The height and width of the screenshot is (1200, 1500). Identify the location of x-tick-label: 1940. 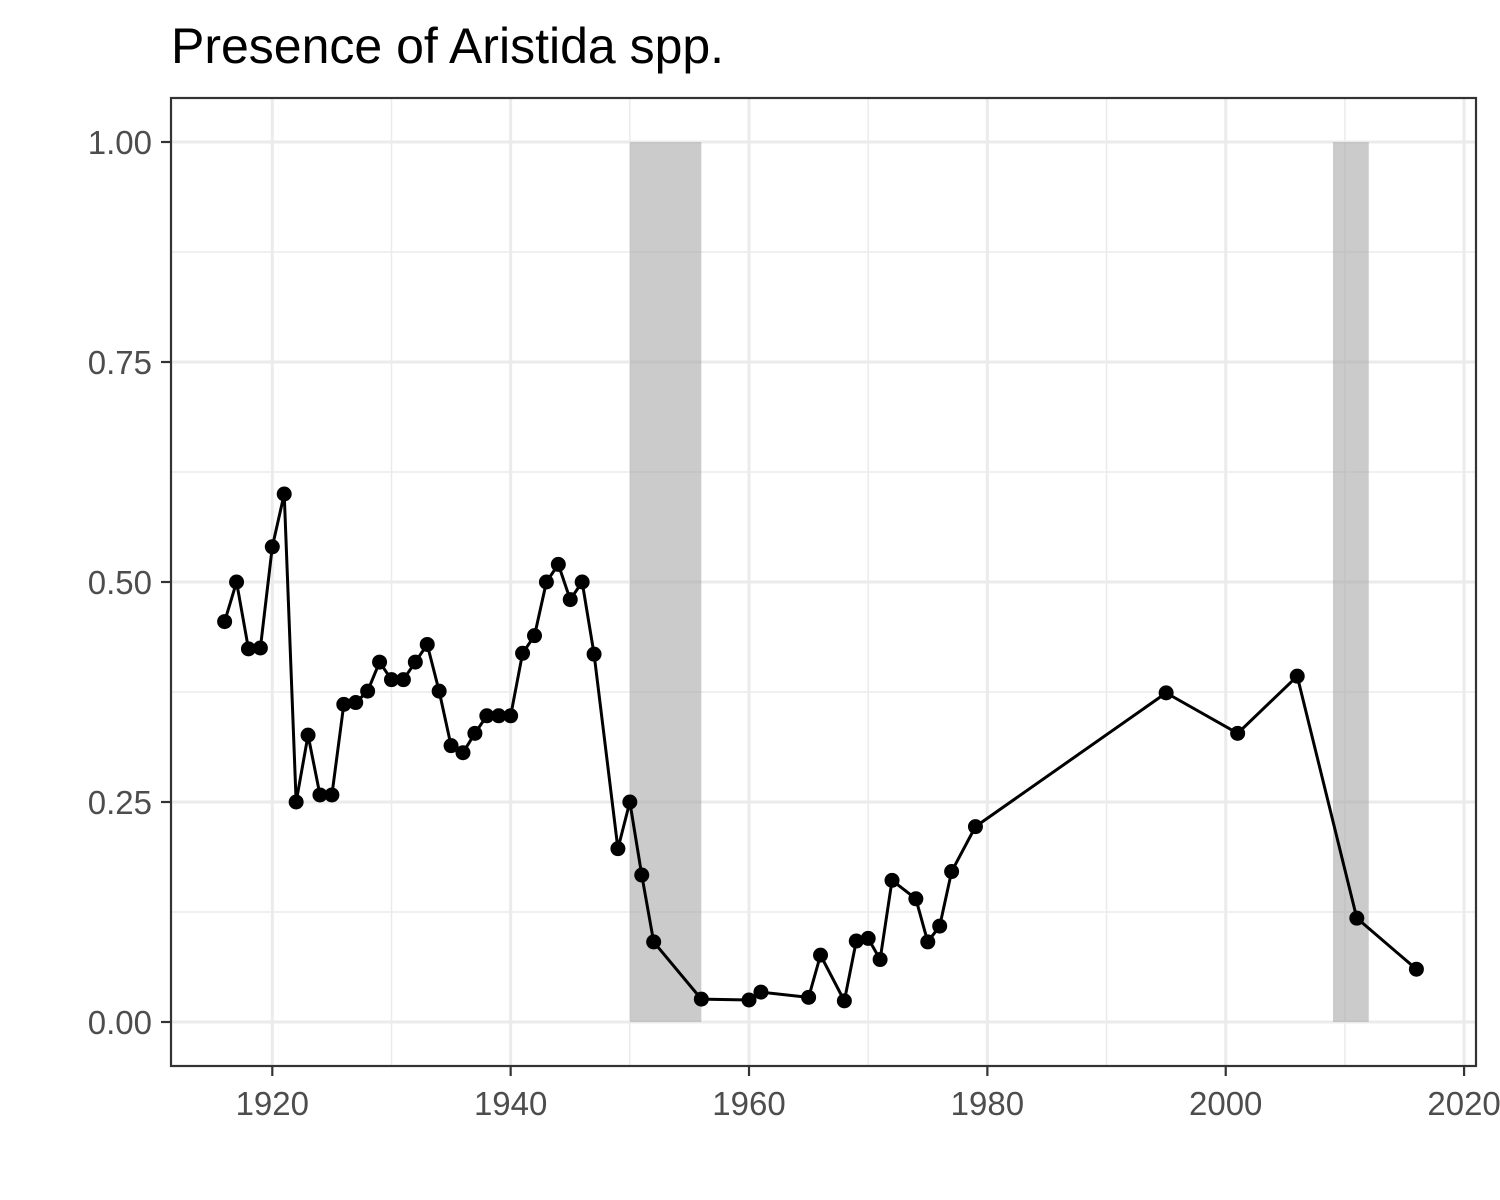
(510, 1103).